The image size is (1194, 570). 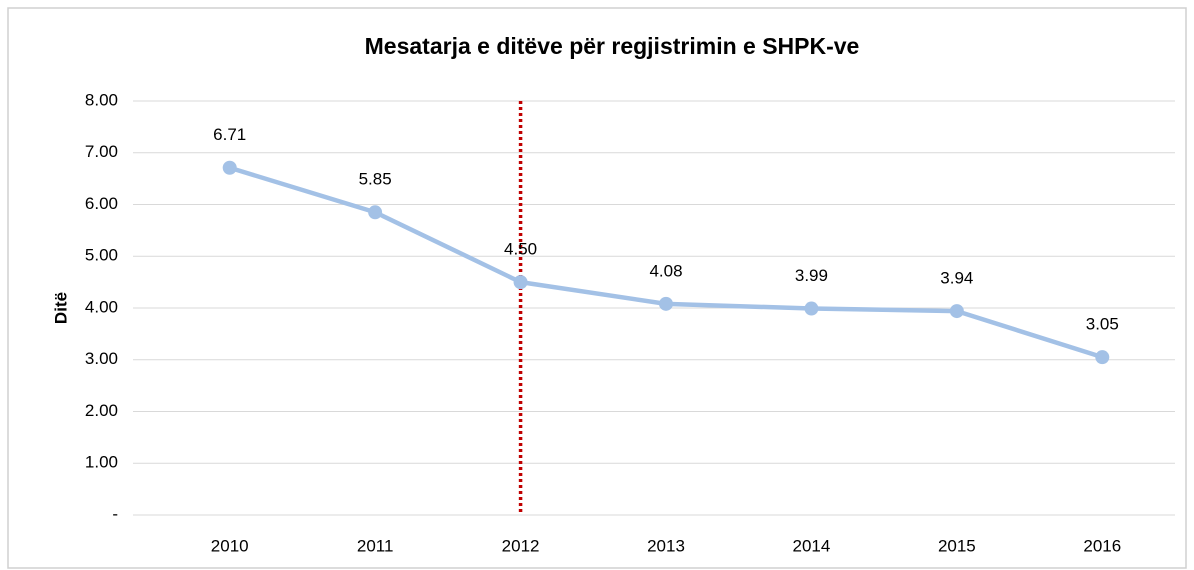 I want to click on data-label: 4.50, so click(x=520, y=249).